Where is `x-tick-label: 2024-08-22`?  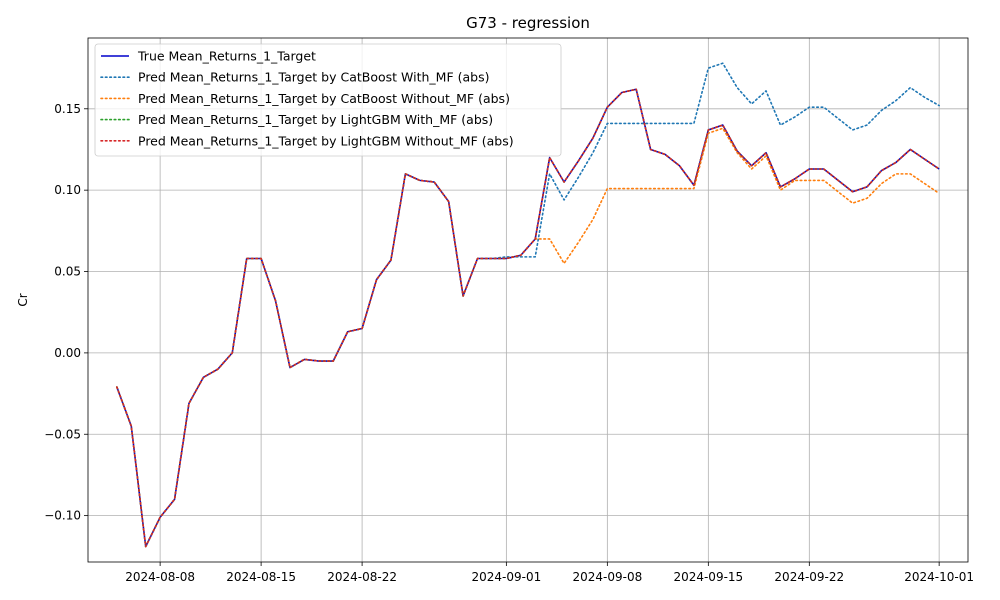
x-tick-label: 2024-08-22 is located at coordinates (362, 577).